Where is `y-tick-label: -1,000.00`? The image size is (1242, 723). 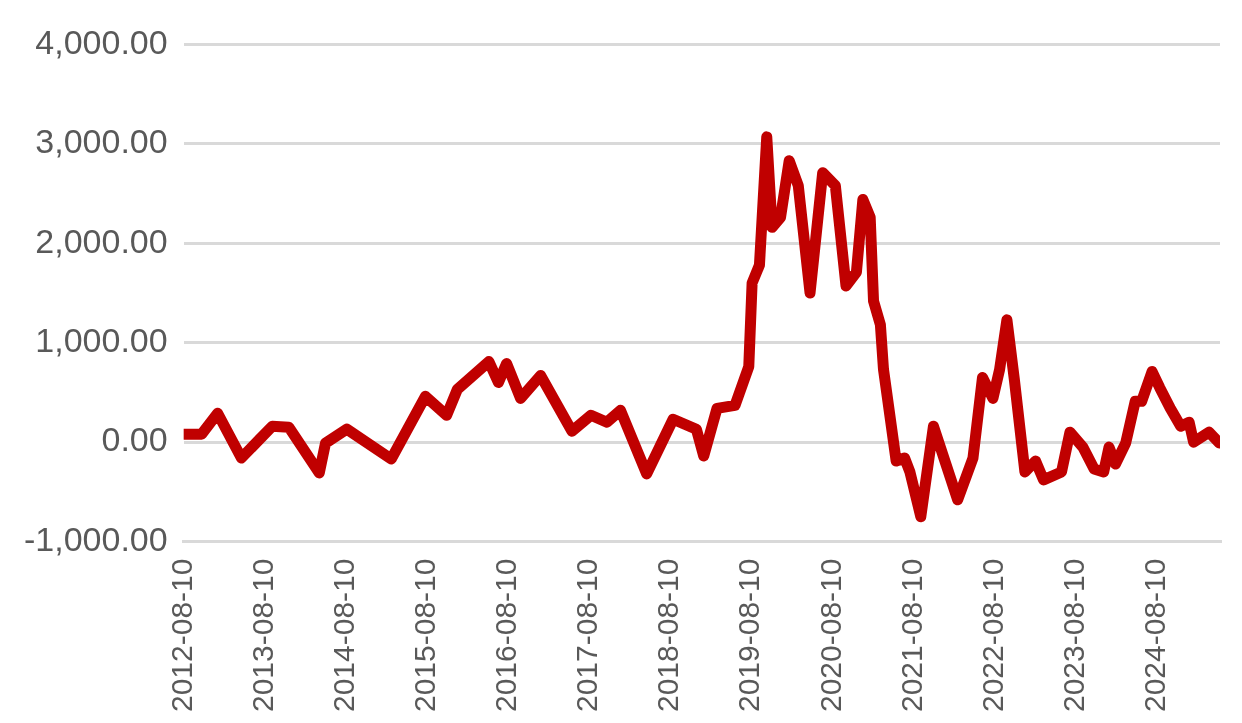 y-tick-label: -1,000.00 is located at coordinates (96, 538).